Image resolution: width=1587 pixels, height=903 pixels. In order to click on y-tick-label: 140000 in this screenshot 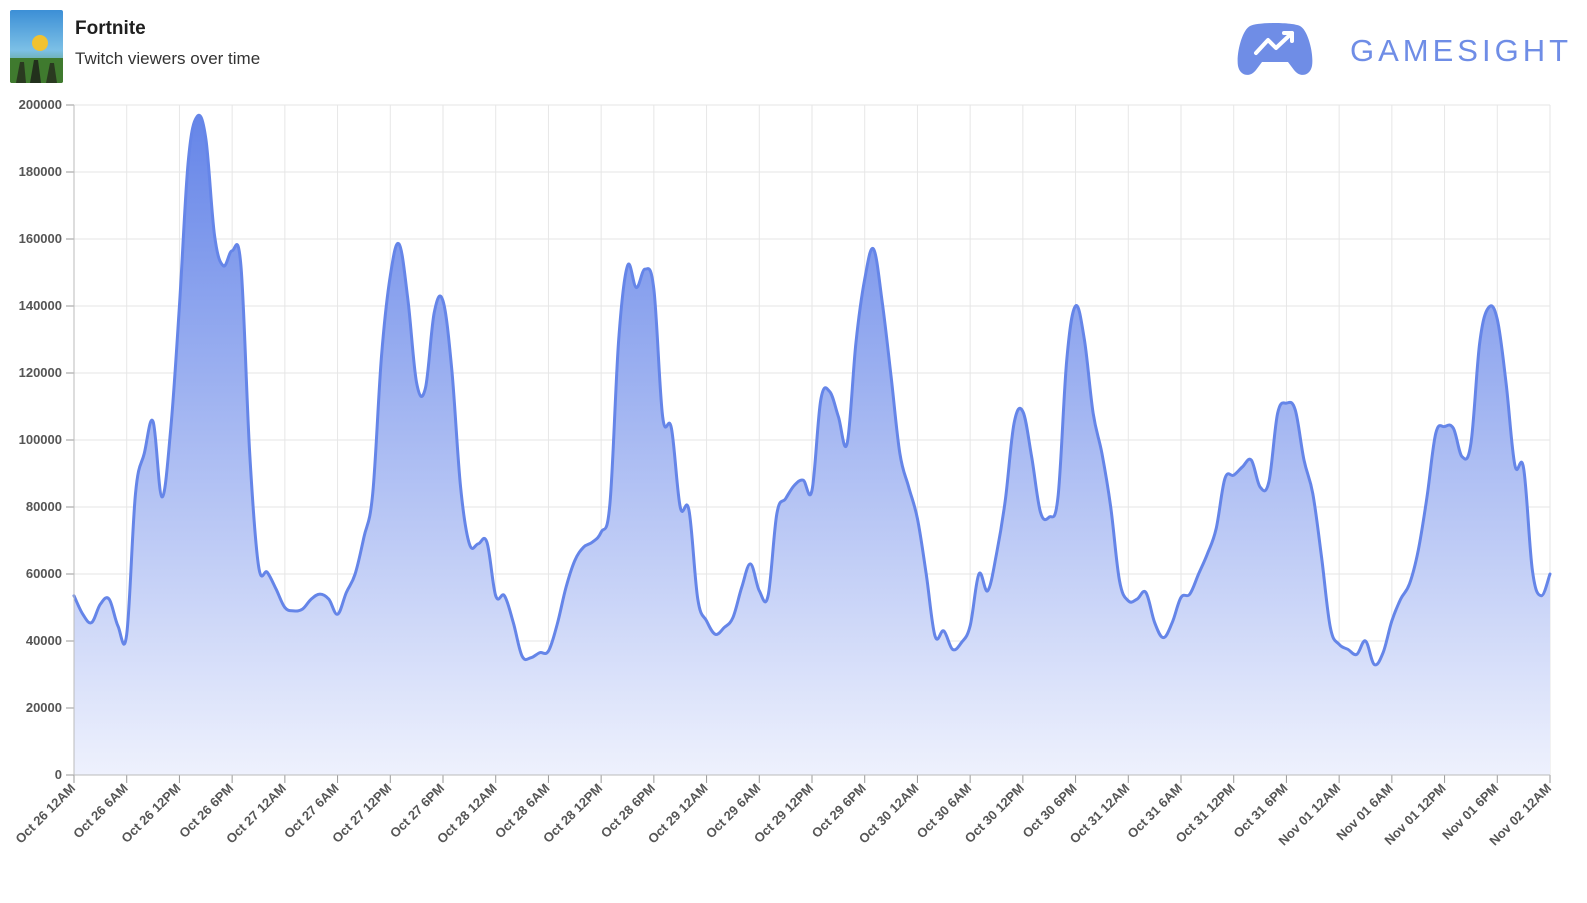, I will do `click(40, 305)`.